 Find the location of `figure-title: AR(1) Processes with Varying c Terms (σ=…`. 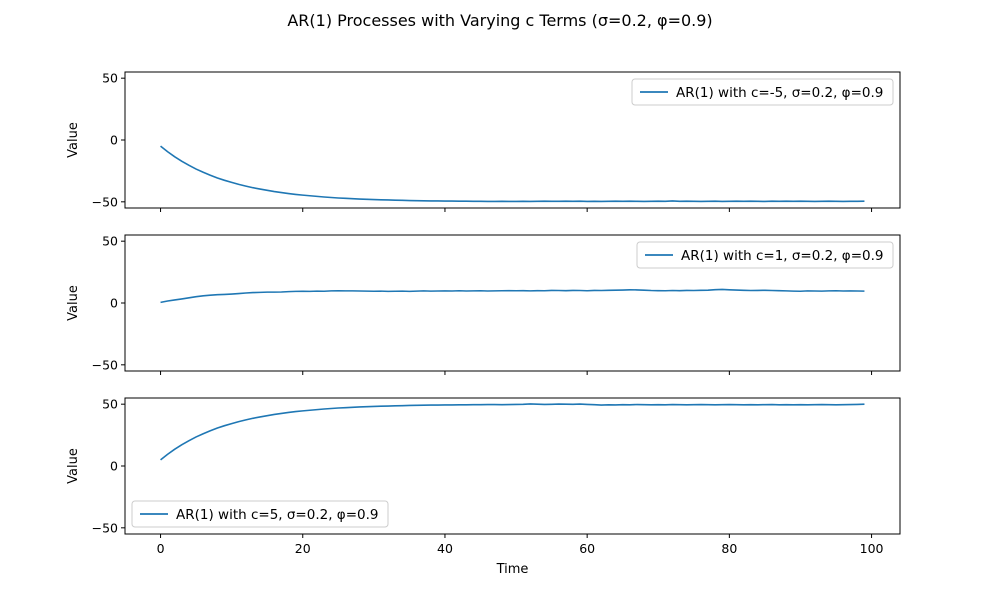

figure-title: AR(1) Processes with Varying c Terms (σ=… is located at coordinates (499, 20).